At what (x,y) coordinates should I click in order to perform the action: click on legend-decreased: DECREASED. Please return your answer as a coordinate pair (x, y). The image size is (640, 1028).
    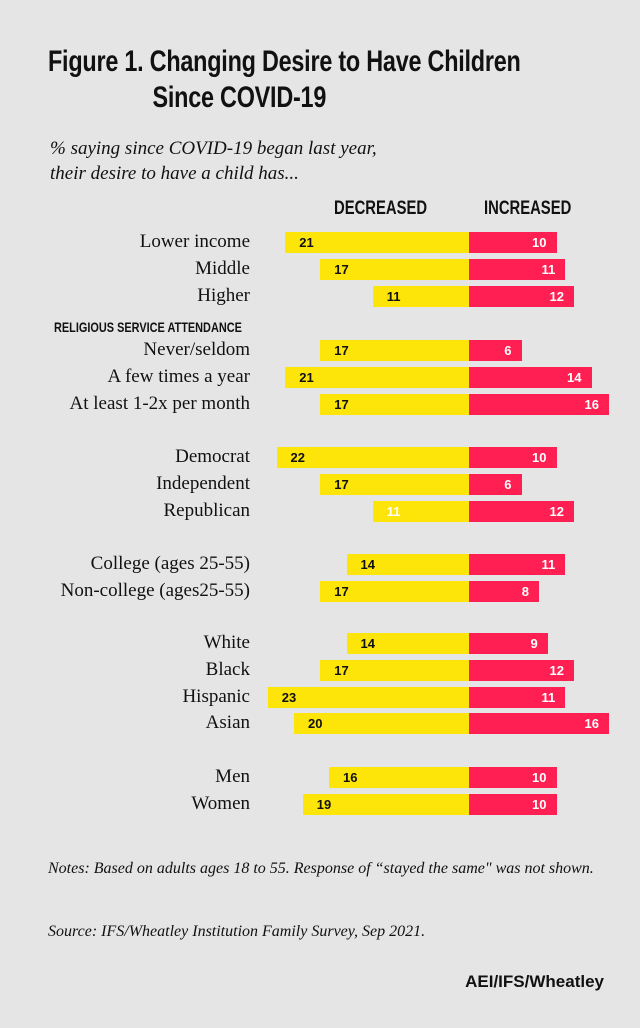
    Looking at the image, I should click on (381, 208).